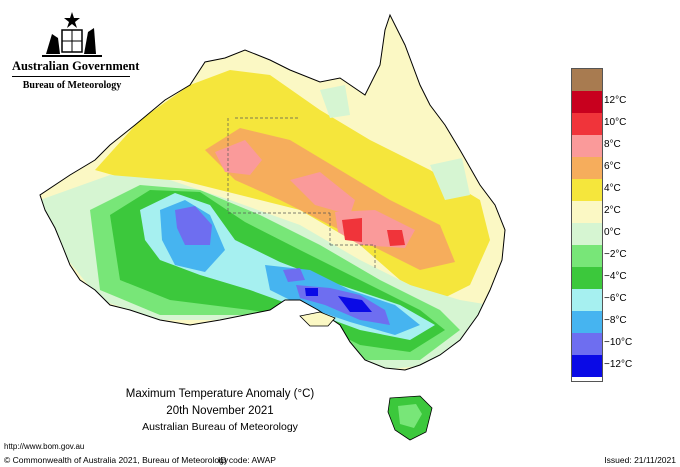 The width and height of the screenshot is (680, 467). I want to click on legend-label: −6°C, so click(615, 298).